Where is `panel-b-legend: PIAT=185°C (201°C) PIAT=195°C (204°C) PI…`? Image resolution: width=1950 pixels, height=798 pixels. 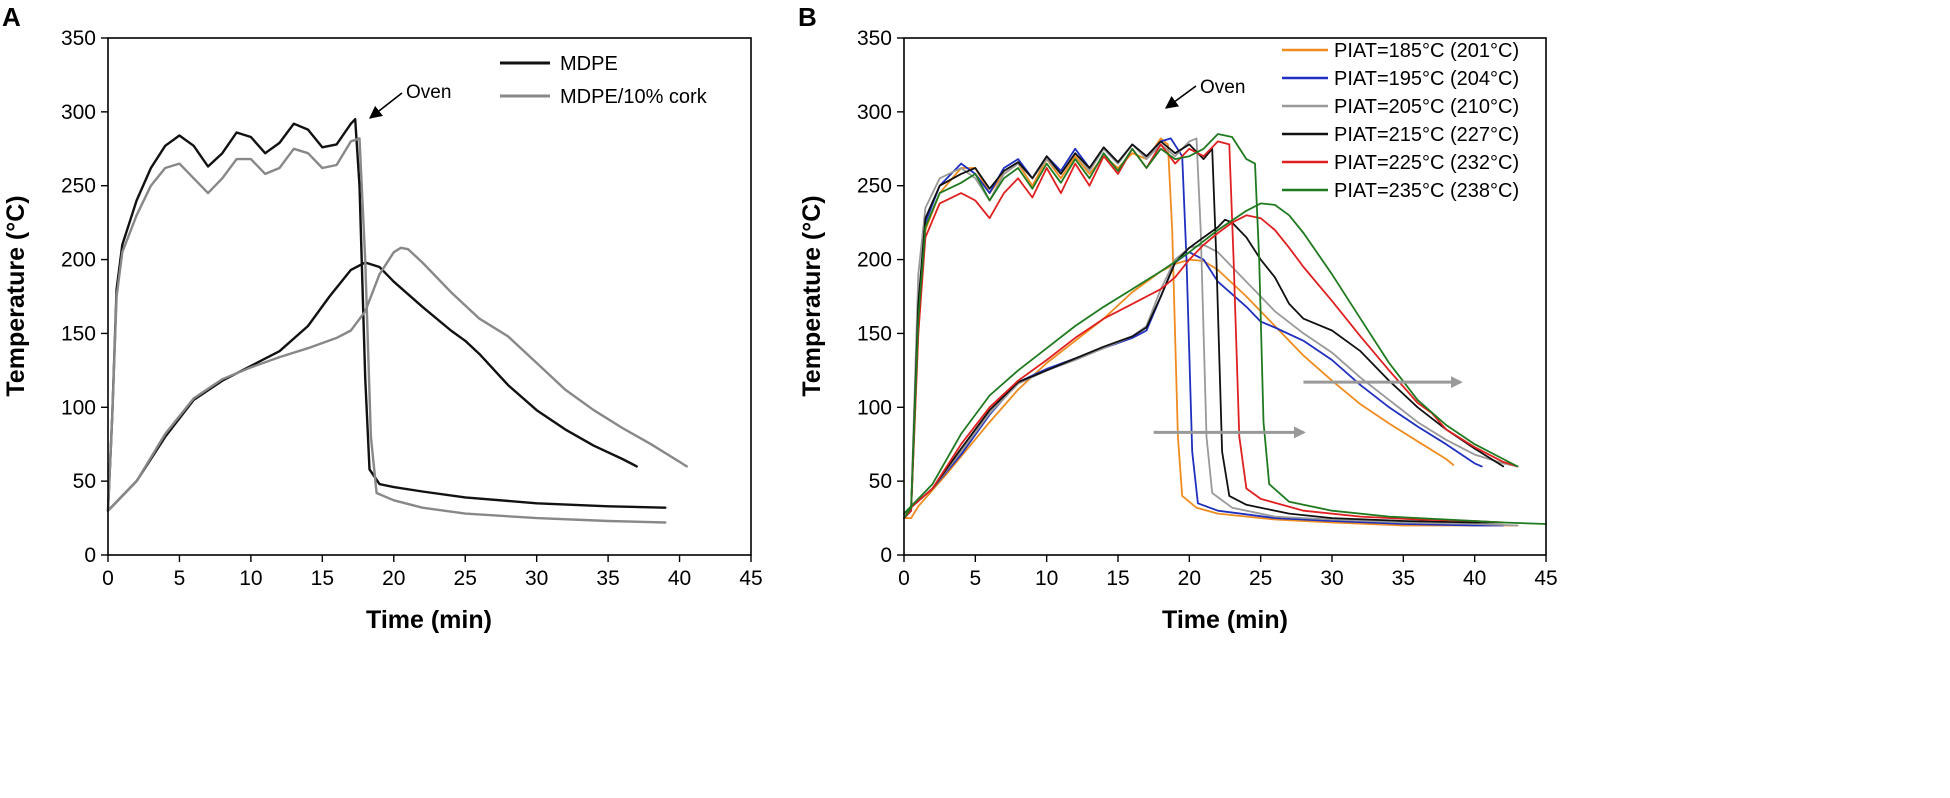
panel-b-legend: PIAT=185°C (201°C) PIAT=195°C (204°C) PI… is located at coordinates (1400, 121).